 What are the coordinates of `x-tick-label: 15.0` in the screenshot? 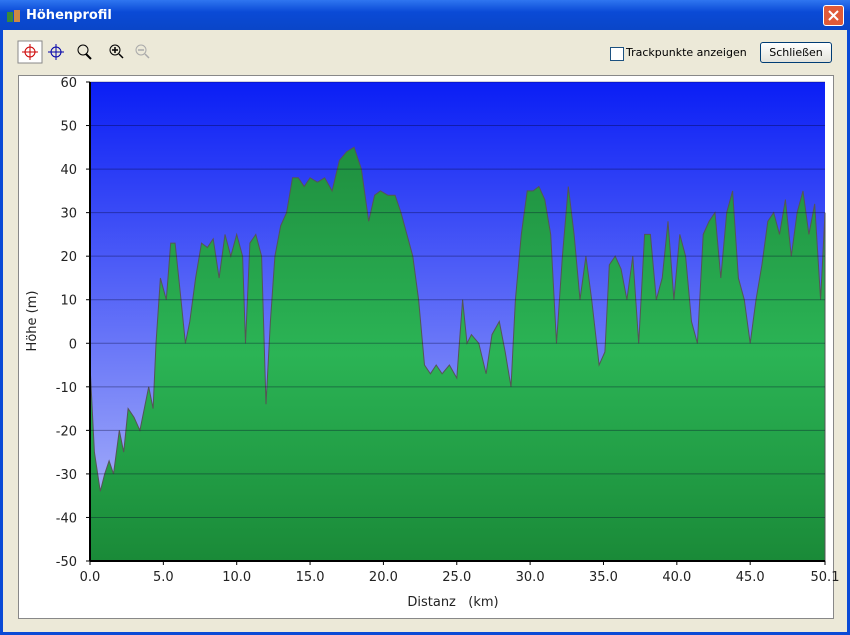 It's located at (310, 577).